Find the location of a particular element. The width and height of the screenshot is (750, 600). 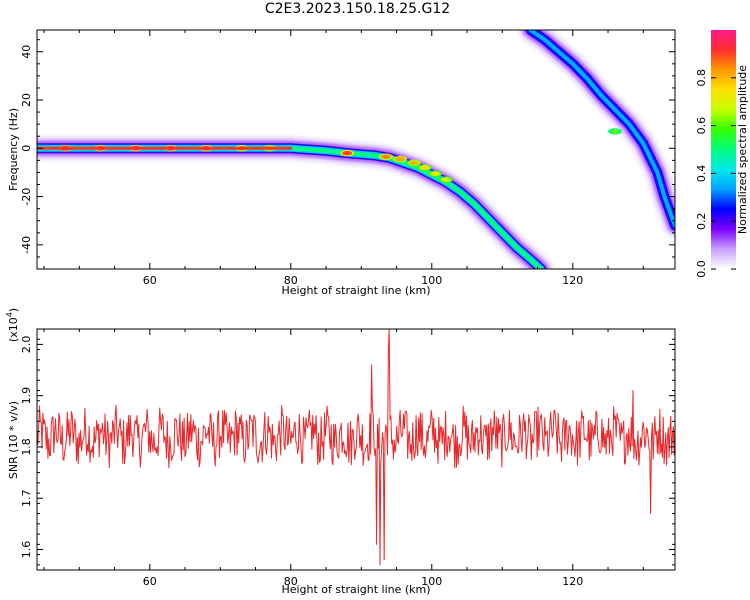

y-tick-label: 1.6 is located at coordinates (26, 550).